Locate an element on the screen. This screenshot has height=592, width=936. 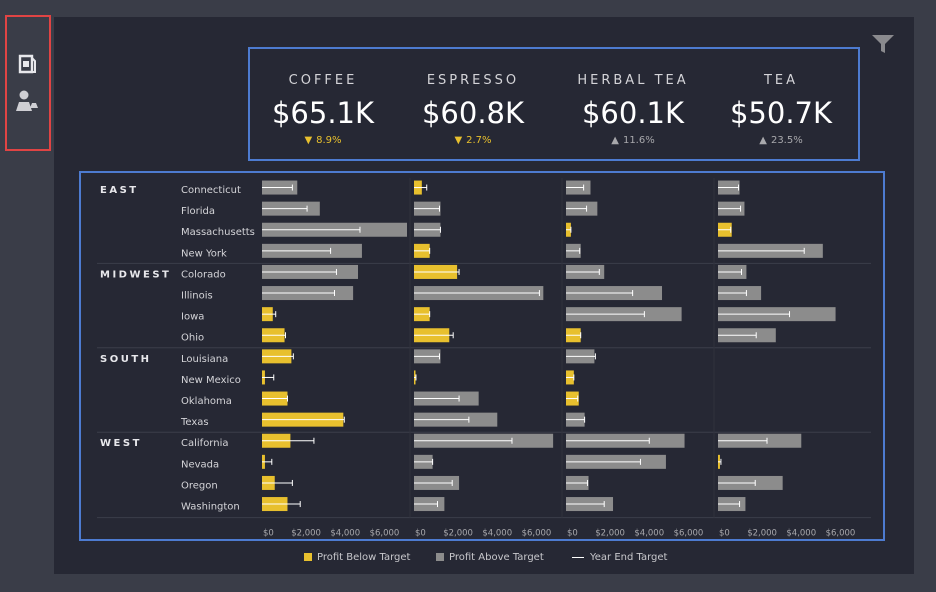
kpi-espresso: ESPRESSO $60.8K ▼ 2.7% is located at coordinates (473, 111).